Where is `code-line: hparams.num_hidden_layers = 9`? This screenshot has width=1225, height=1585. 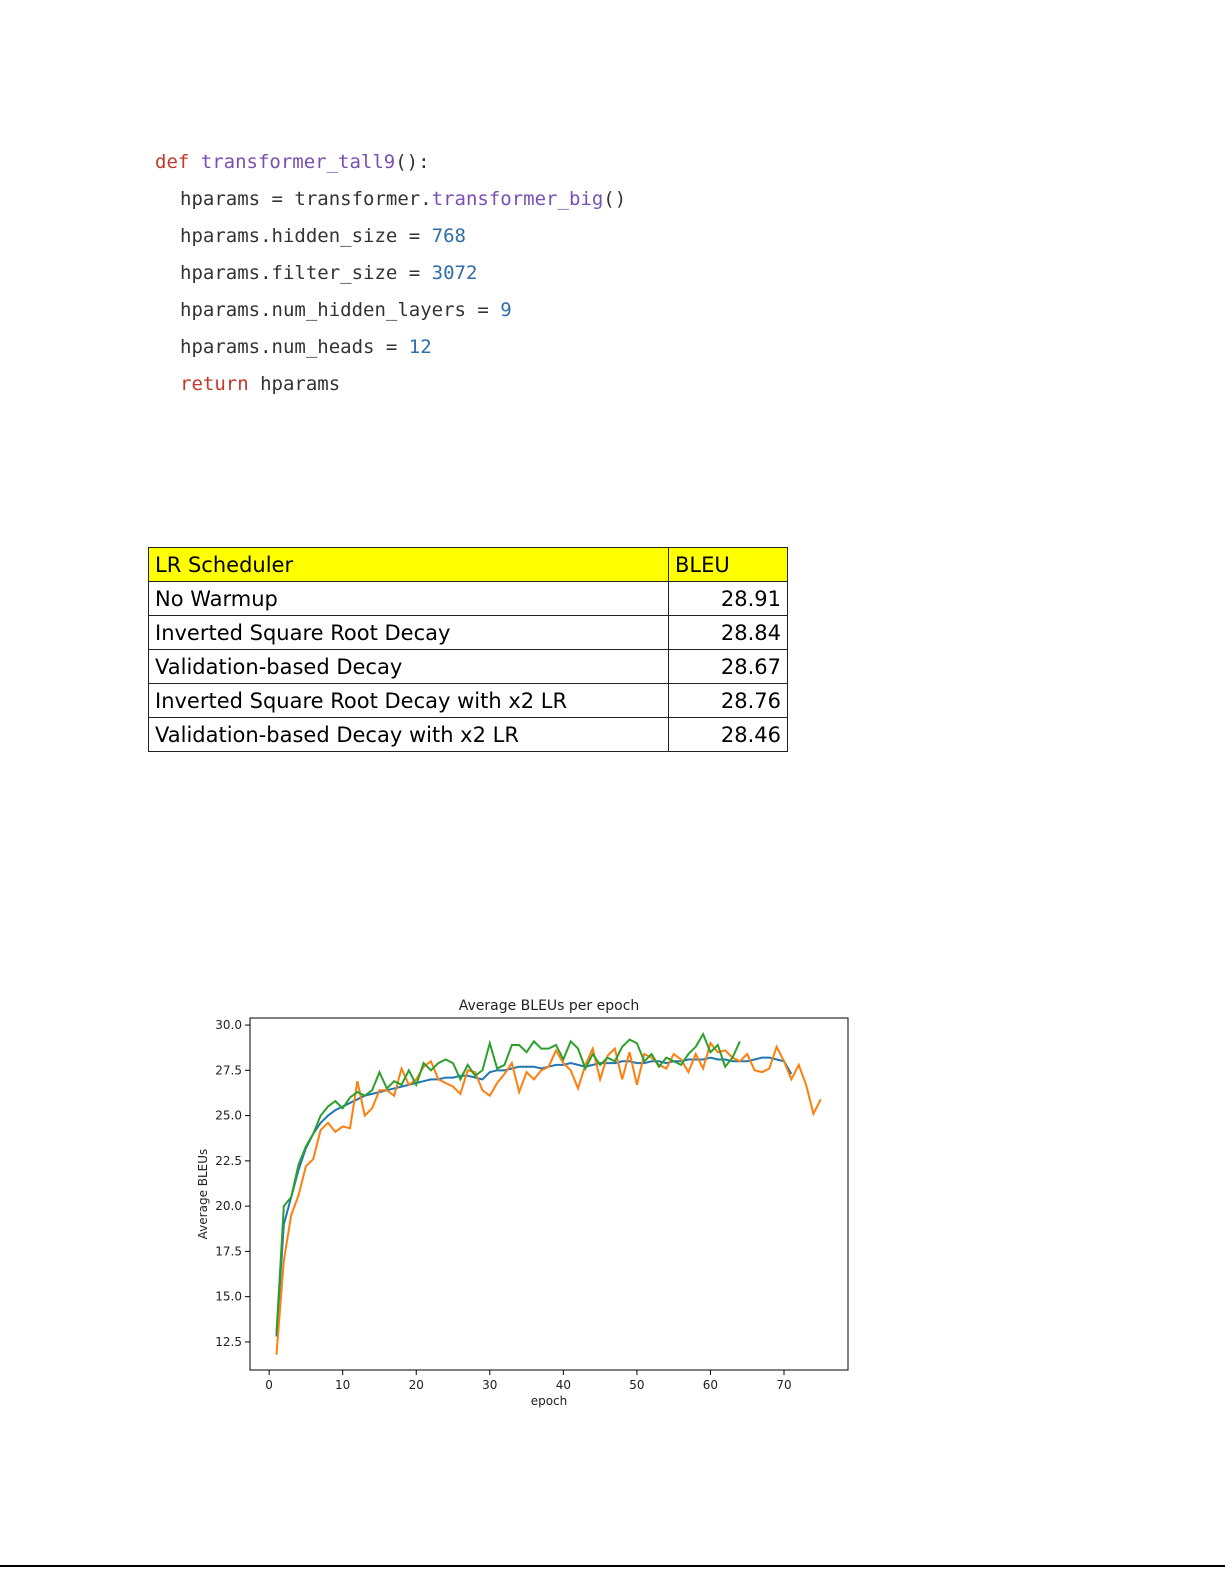 code-line: hparams.num_hidden_layers = 9 is located at coordinates (390, 312).